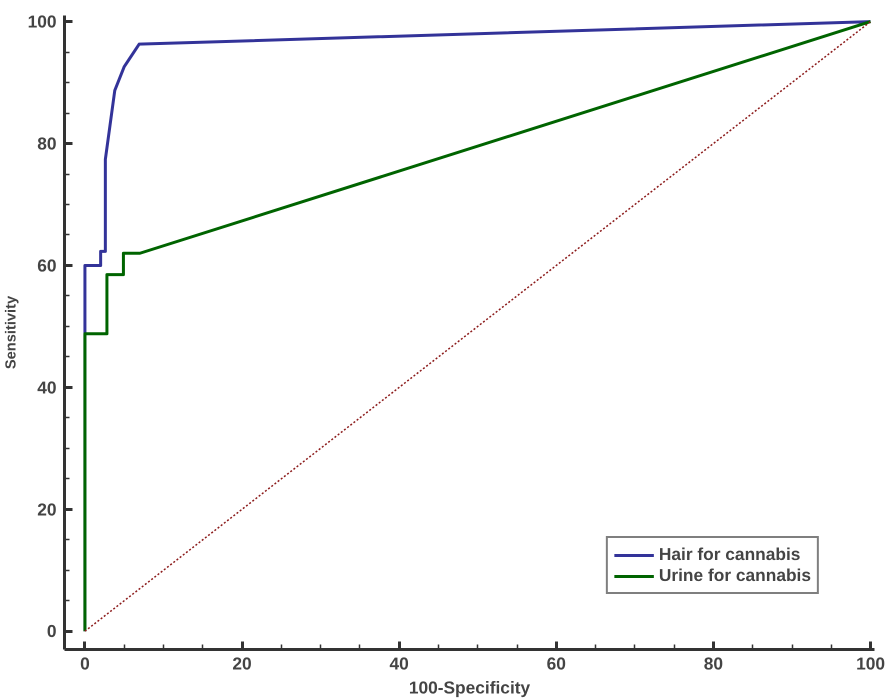 The height and width of the screenshot is (700, 892). What do you see at coordinates (871, 664) in the screenshot?
I see `x-tick-label: 100` at bounding box center [871, 664].